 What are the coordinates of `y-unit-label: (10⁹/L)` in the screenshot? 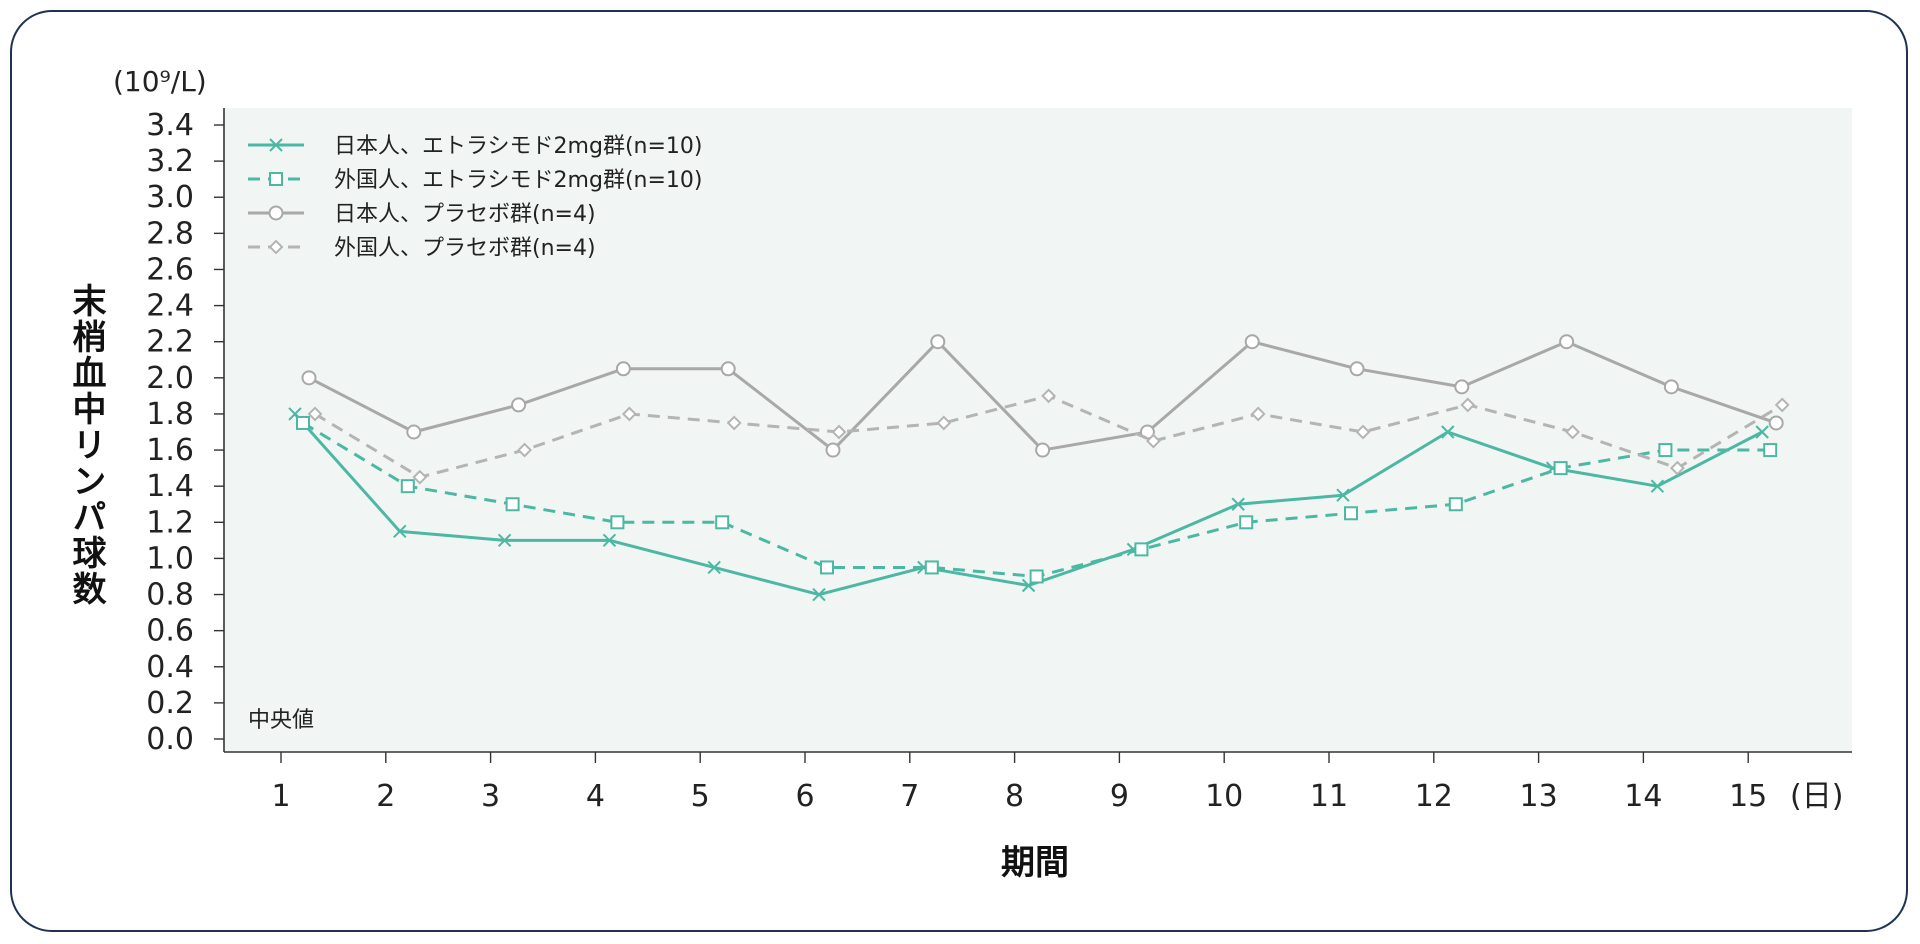 It's located at (160, 81).